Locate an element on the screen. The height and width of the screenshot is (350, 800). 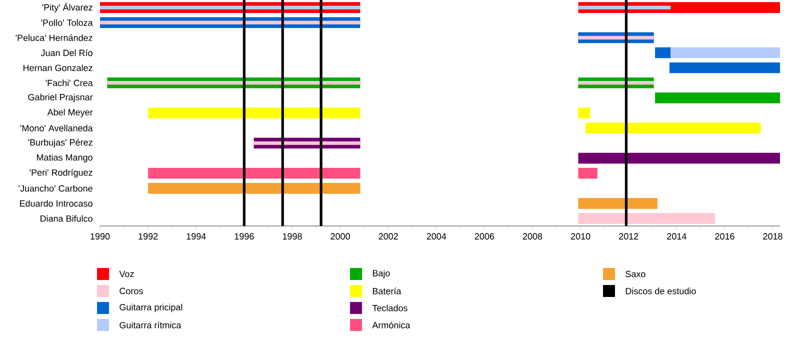
x-tick-label: 2014 is located at coordinates (676, 236).